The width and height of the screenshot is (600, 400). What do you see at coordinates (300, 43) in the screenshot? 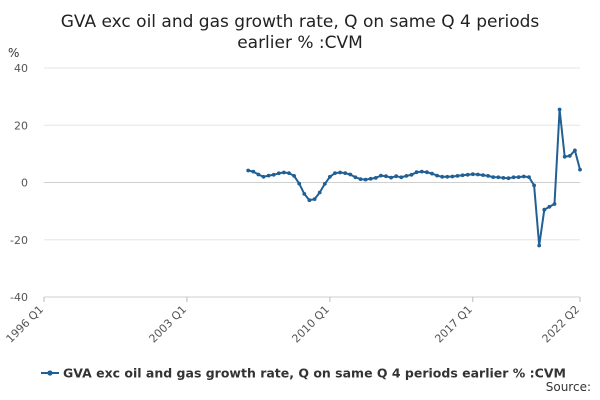
I see `chart-title-line-2: earlier % :CVM` at bounding box center [300, 43].